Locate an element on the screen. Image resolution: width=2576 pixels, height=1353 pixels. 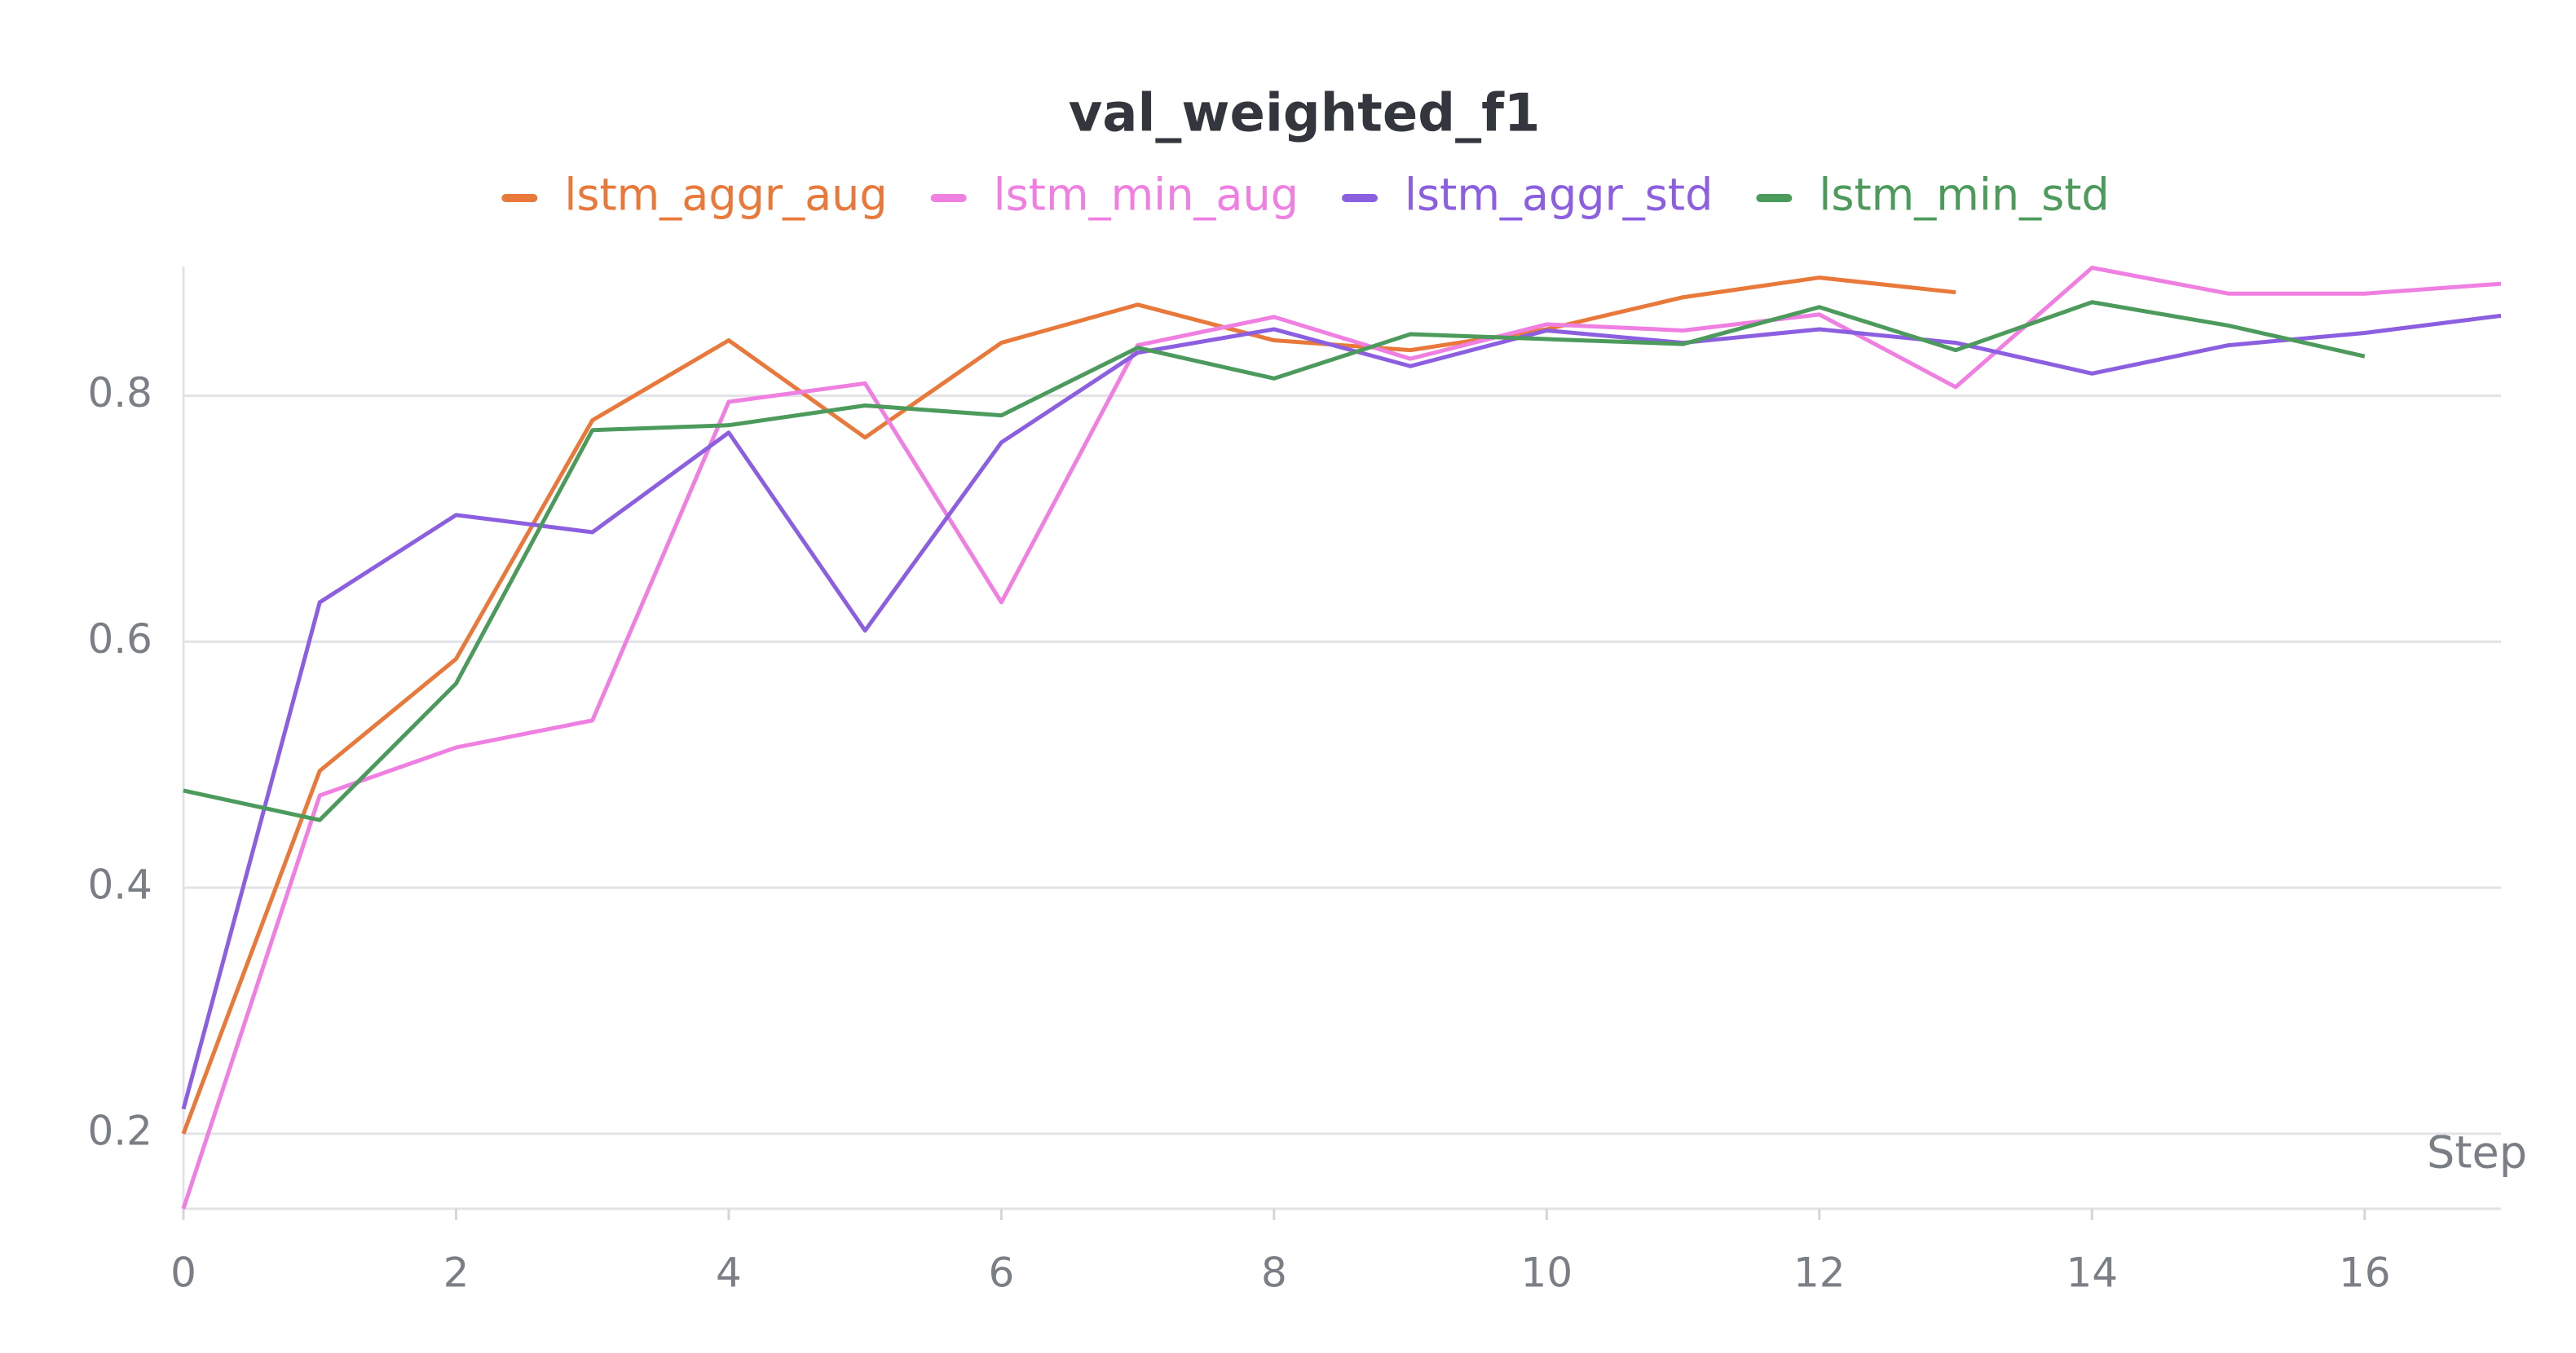
y-tick-label: 0.4 is located at coordinates (119, 885).